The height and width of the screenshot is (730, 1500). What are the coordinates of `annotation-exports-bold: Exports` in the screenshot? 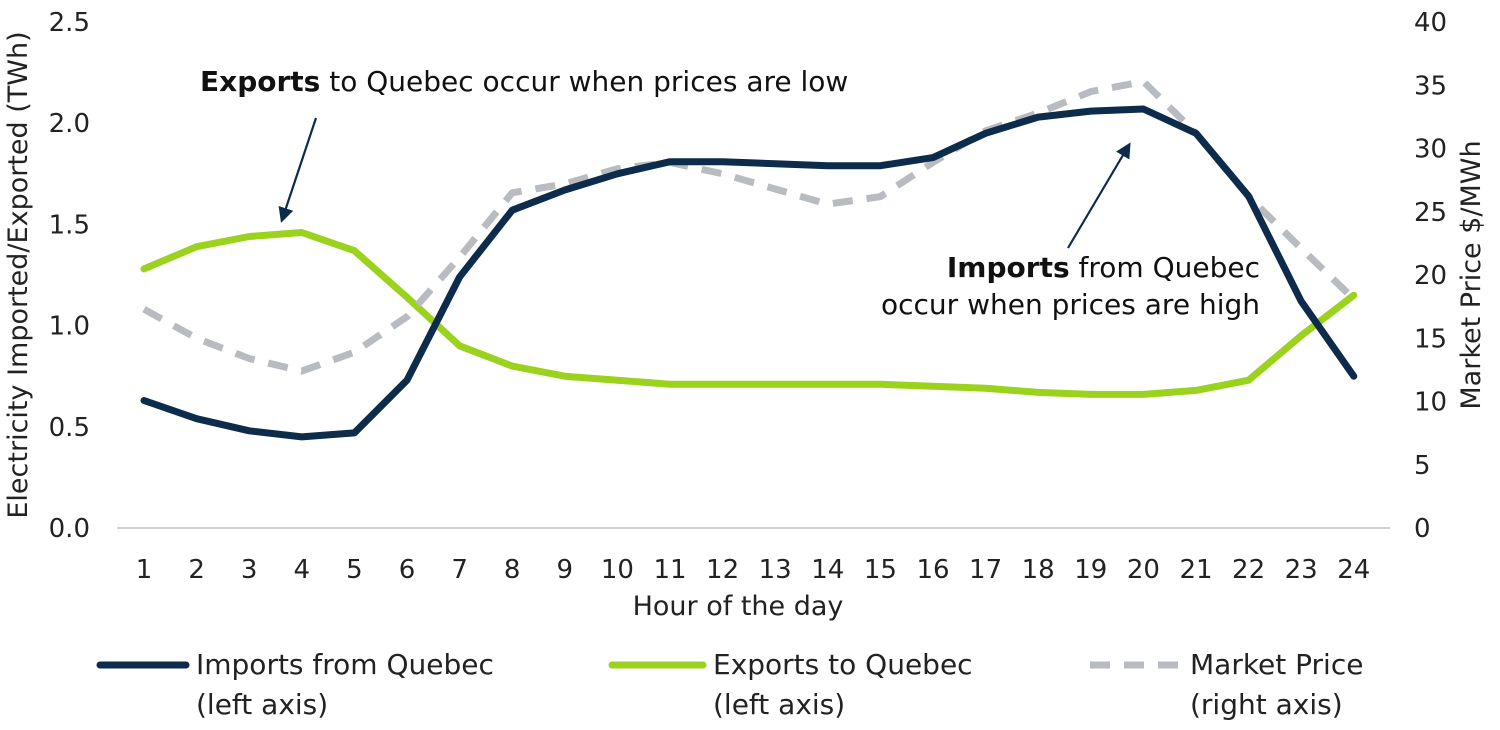 It's located at (260, 81).